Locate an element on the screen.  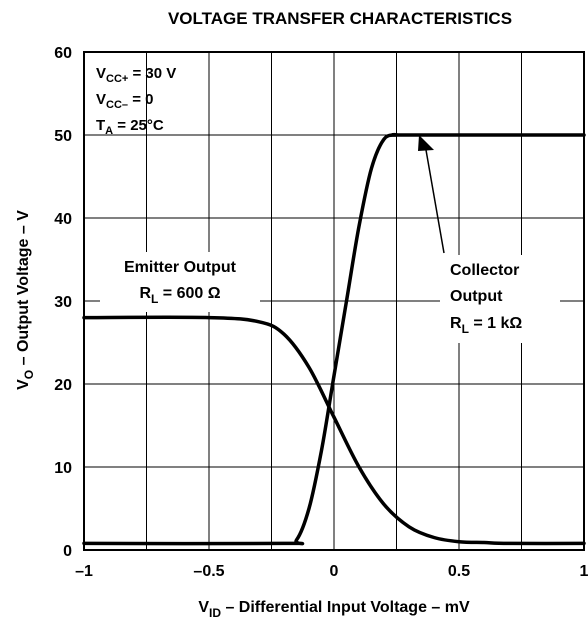
y-tick-label: 10 is located at coordinates (63, 468).